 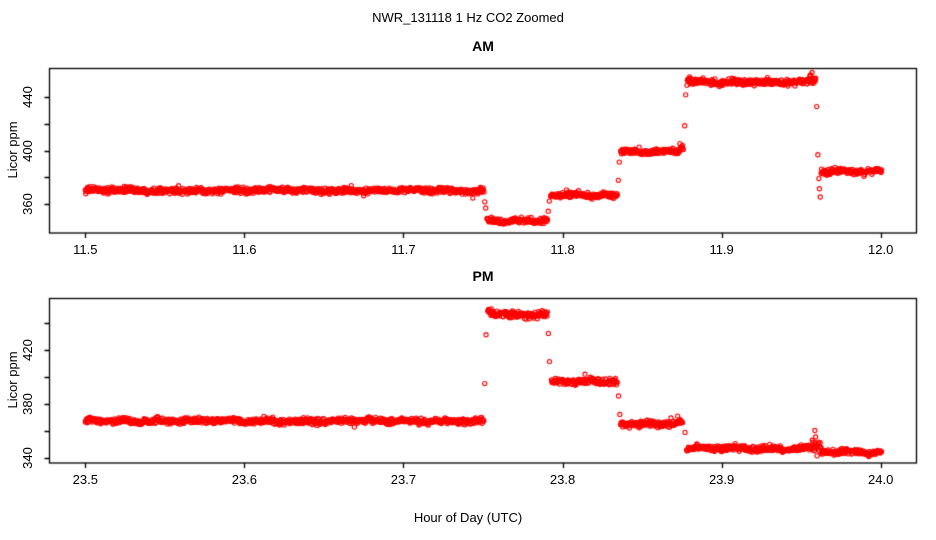 I want to click on x-tick-label: 23.7, so click(x=403, y=479).